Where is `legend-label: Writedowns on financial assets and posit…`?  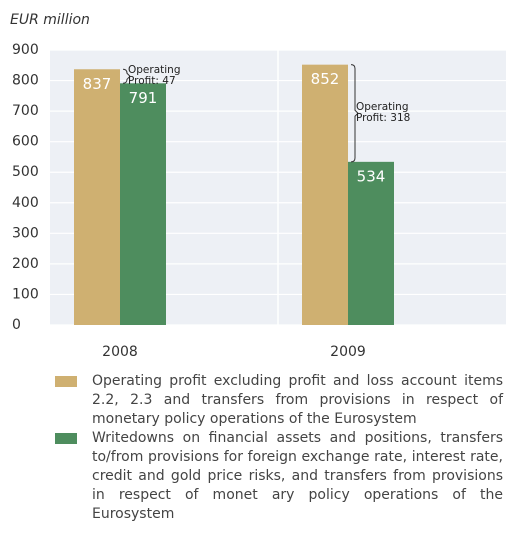
legend-label: Writedowns on financial assets and posit… is located at coordinates (297, 476).